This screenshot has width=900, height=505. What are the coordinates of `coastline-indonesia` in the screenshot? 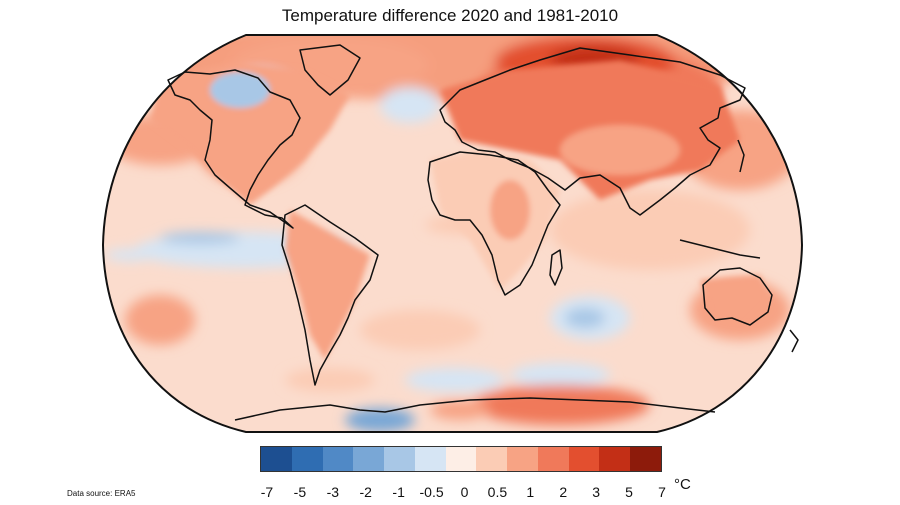 It's located at (720, 249).